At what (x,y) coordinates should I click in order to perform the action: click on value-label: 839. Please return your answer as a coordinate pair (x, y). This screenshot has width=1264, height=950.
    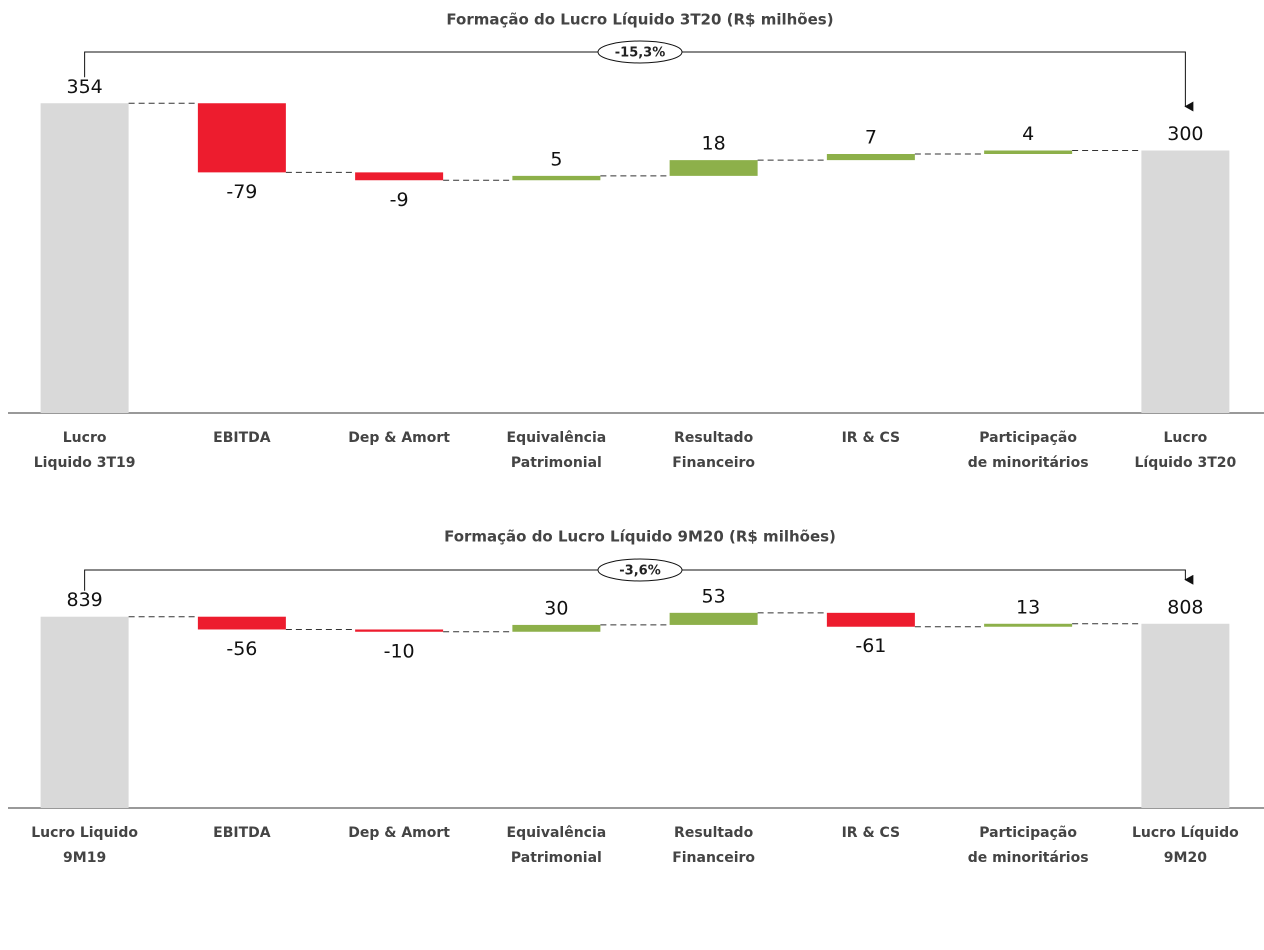
    Looking at the image, I should click on (84, 600).